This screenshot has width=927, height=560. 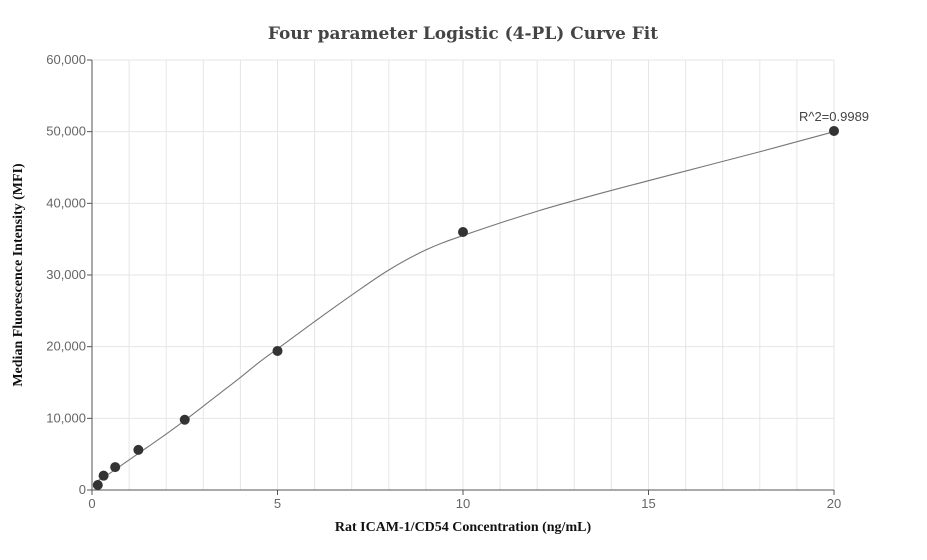 What do you see at coordinates (66, 417) in the screenshot?
I see `y-tick-label: 10,000` at bounding box center [66, 417].